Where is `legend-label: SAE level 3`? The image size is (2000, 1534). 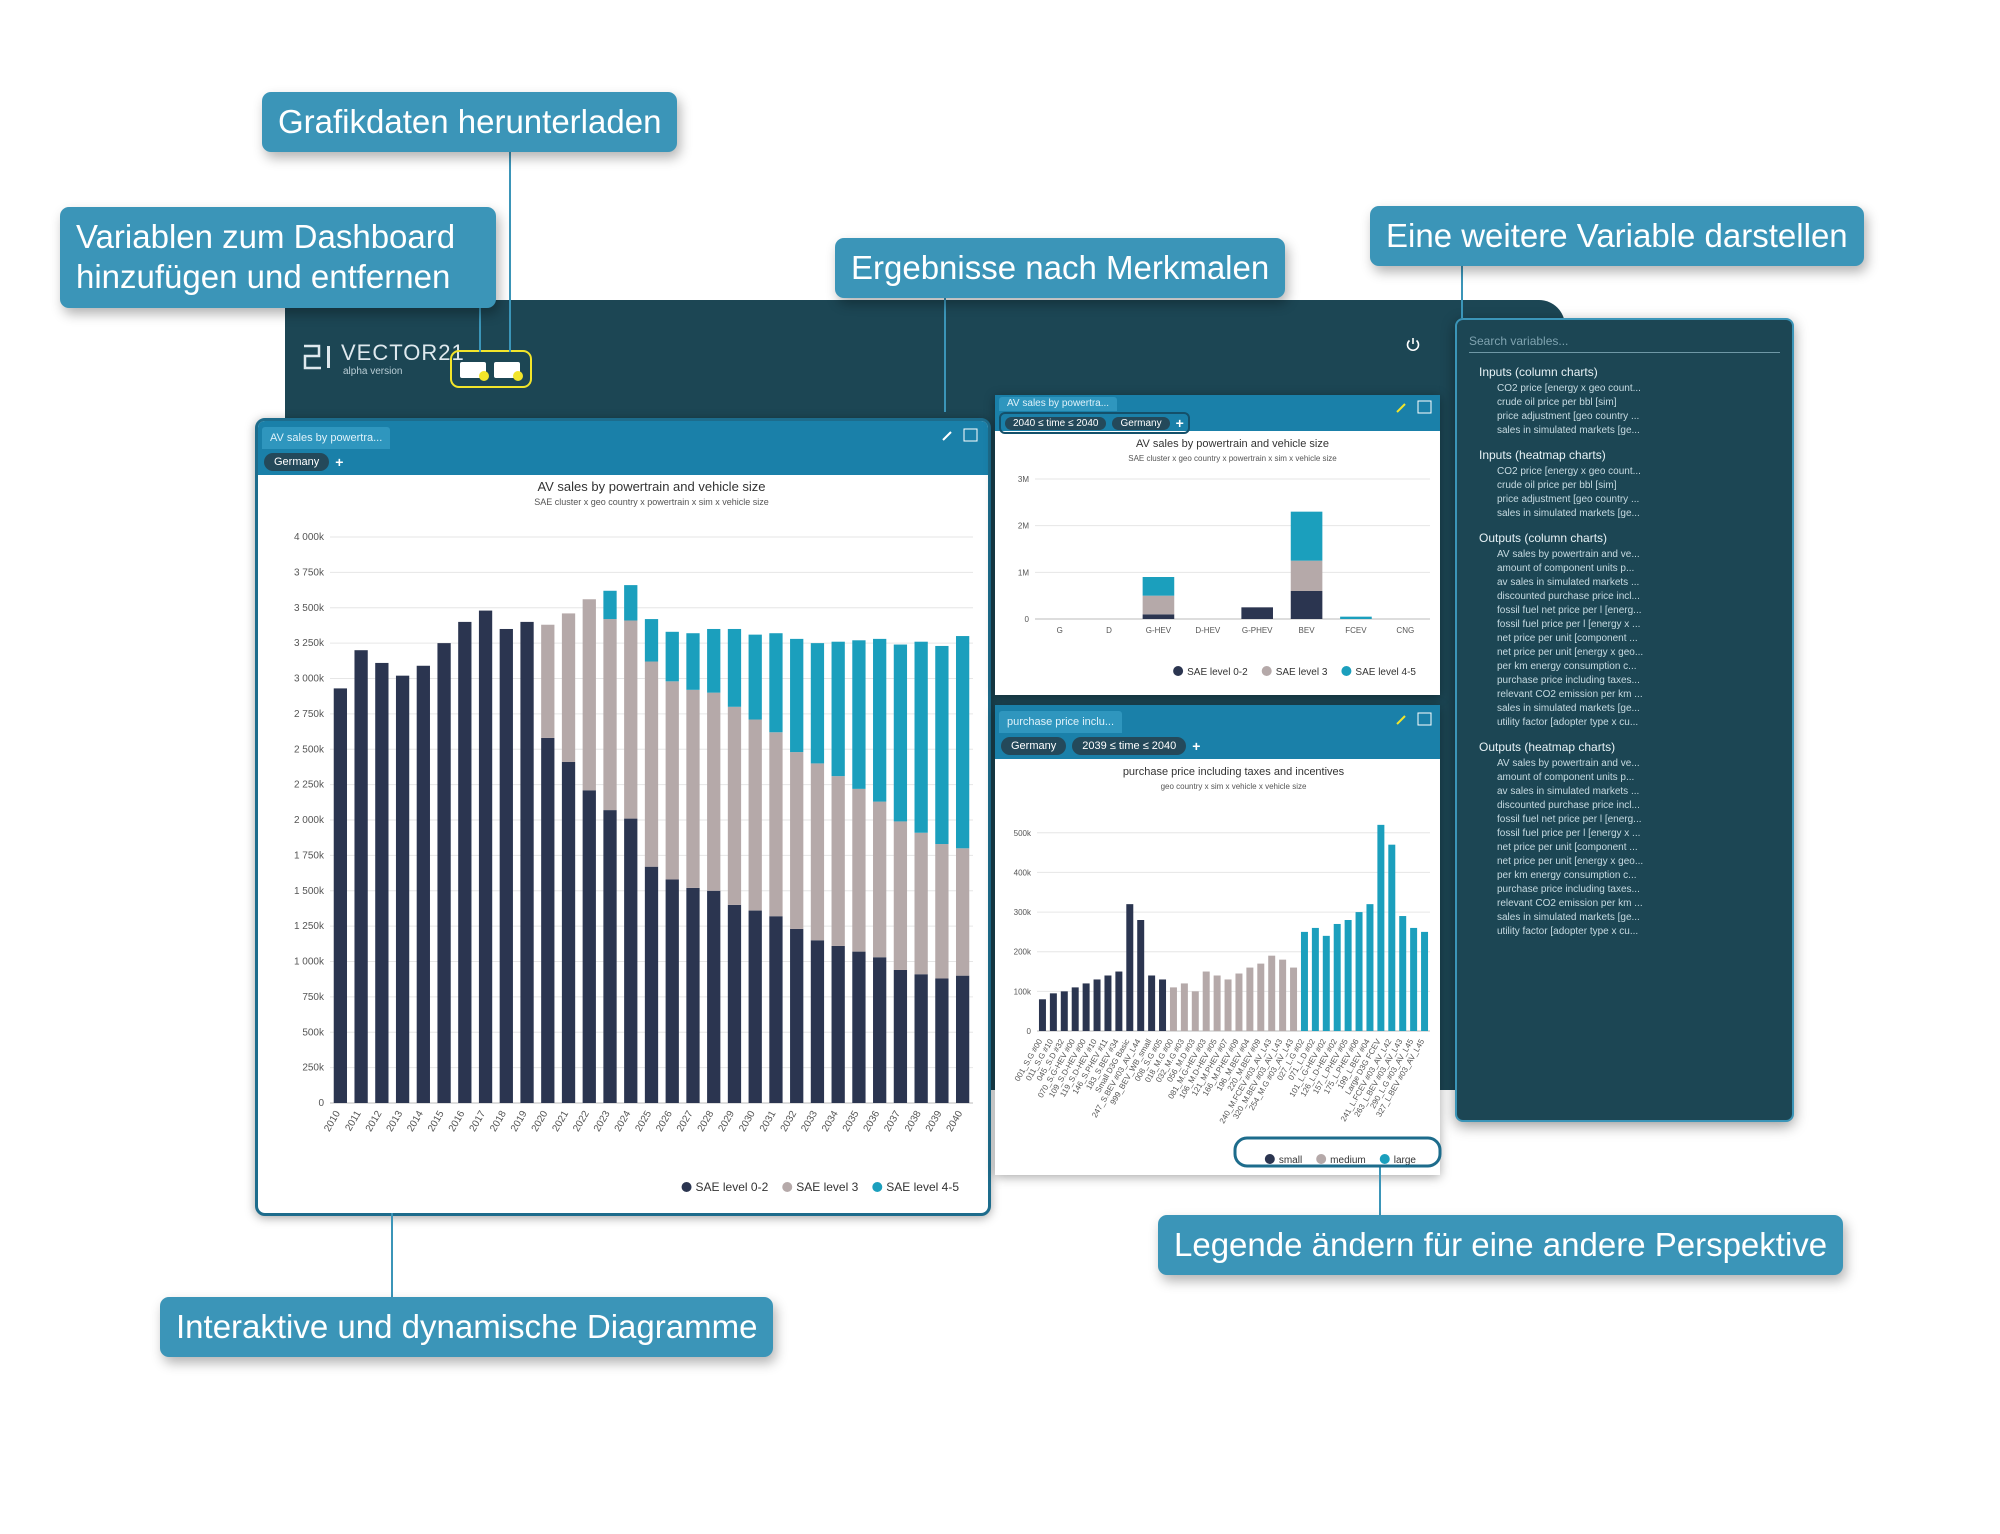
legend-label: SAE level 3 is located at coordinates (827, 1187).